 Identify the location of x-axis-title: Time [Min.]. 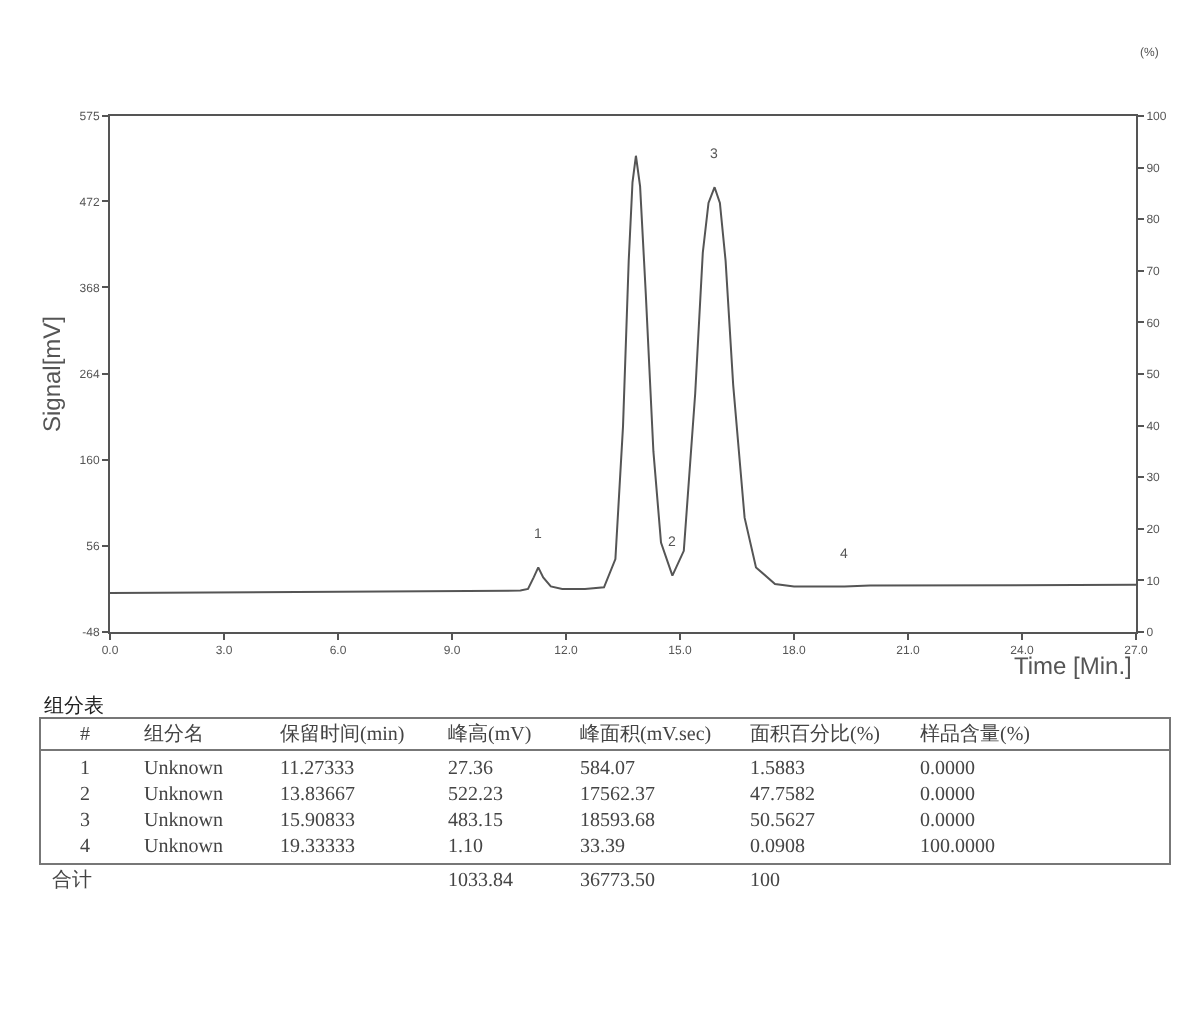
(1073, 666).